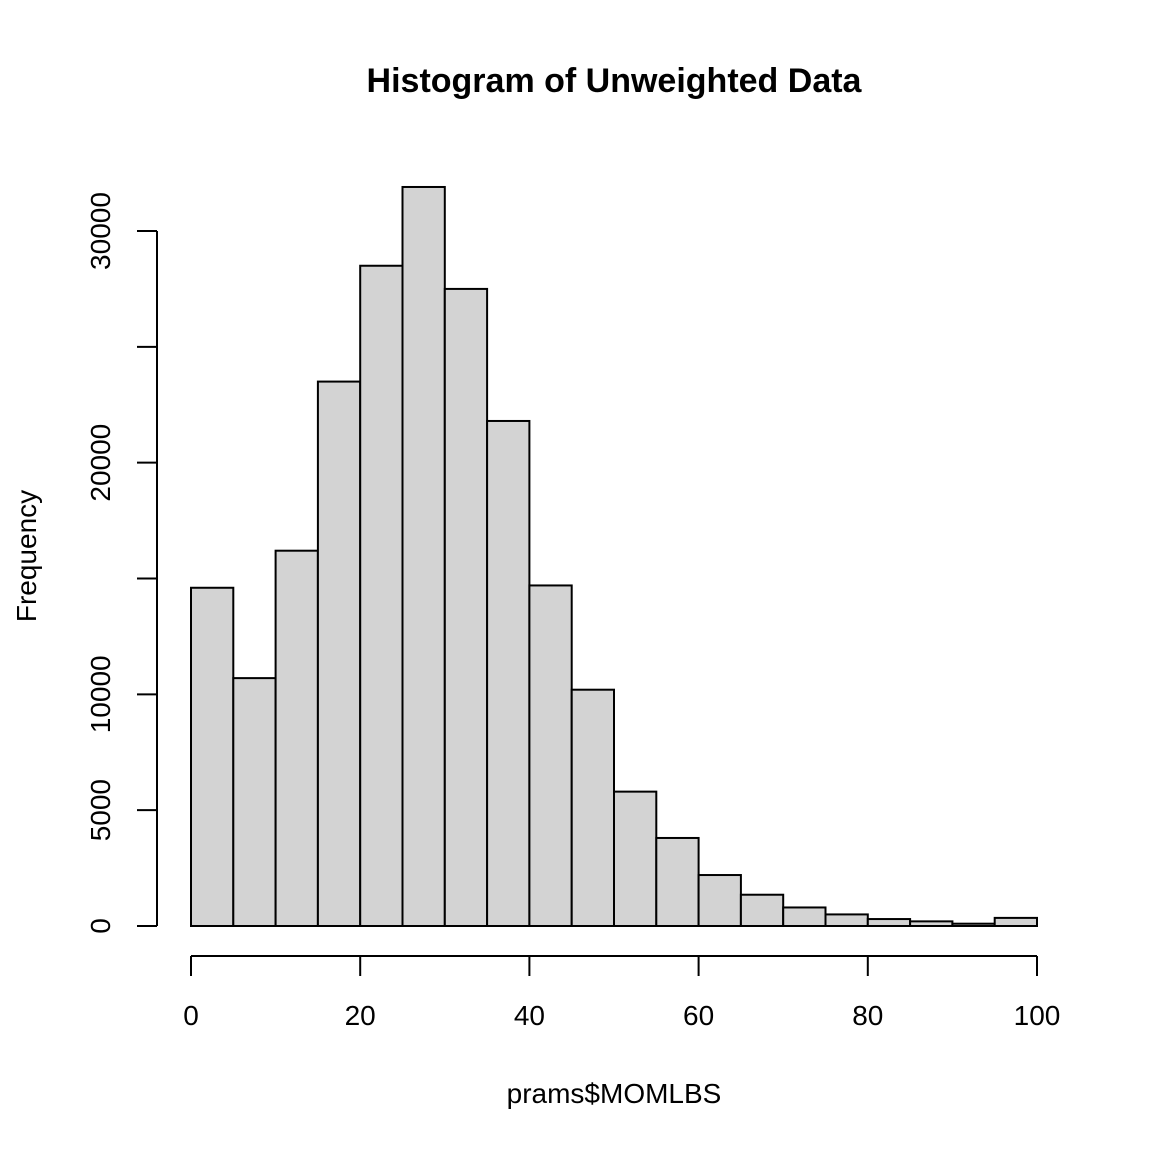 This screenshot has height=1152, width=1152. Describe the element at coordinates (191, 1015) in the screenshot. I see `x-tick-label: 0` at that location.